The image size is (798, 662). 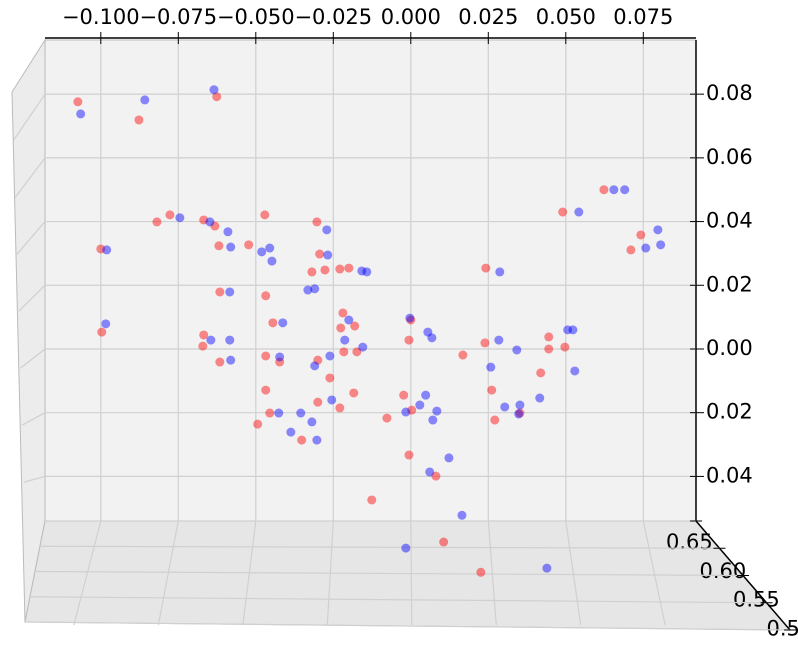 What do you see at coordinates (723, 571) in the screenshot?
I see `y-tick-label: 0.60` at bounding box center [723, 571].